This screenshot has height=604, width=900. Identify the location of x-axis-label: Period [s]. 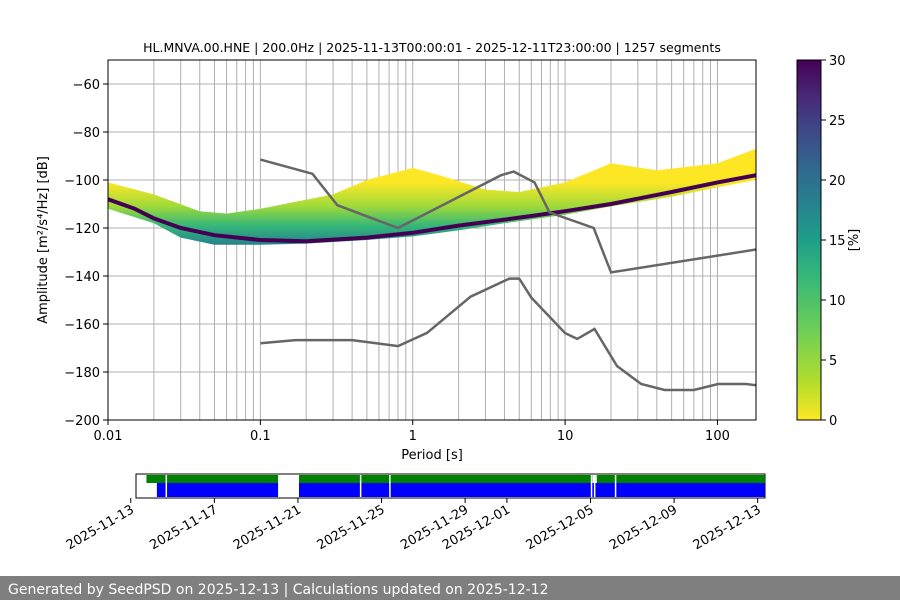
(432, 455).